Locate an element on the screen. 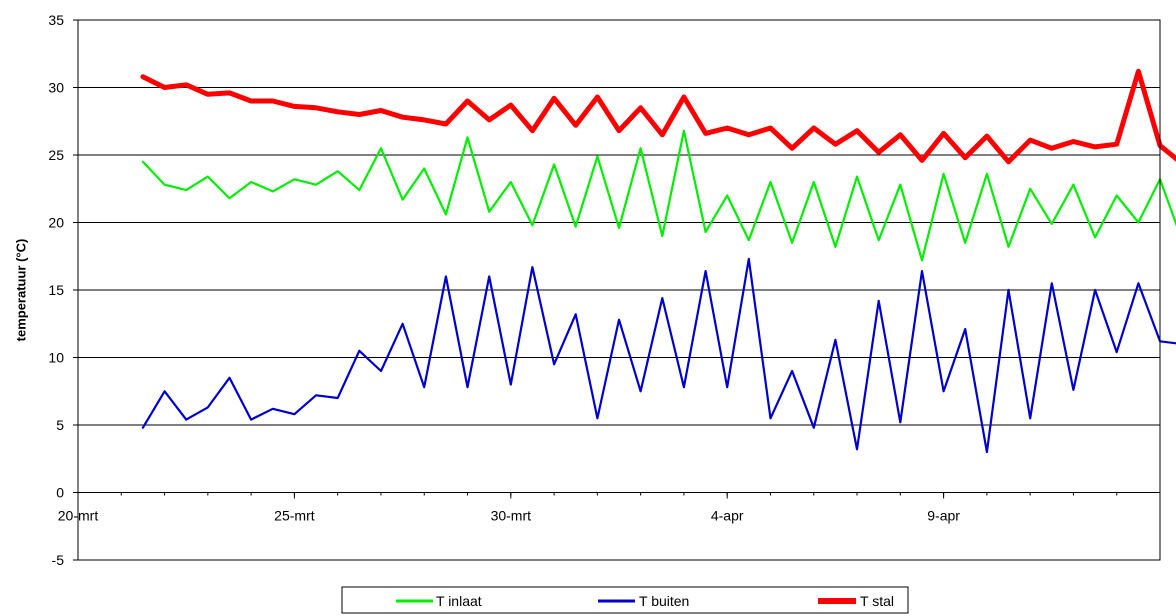 The width and height of the screenshot is (1176, 616). y-axis-label: temperatuur (°C) is located at coordinates (20, 290).